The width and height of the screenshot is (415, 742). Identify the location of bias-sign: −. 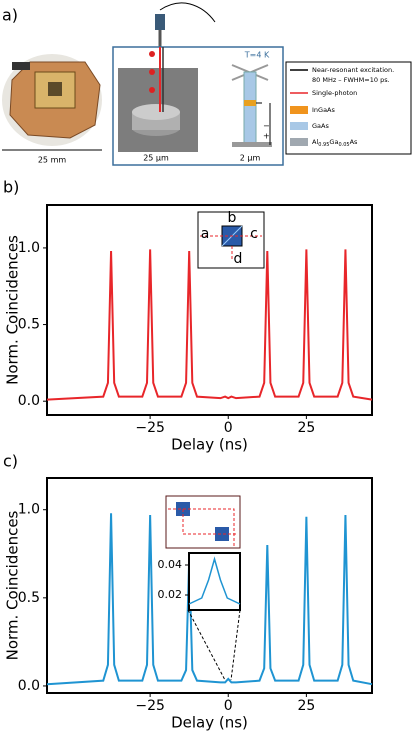
(266, 126).